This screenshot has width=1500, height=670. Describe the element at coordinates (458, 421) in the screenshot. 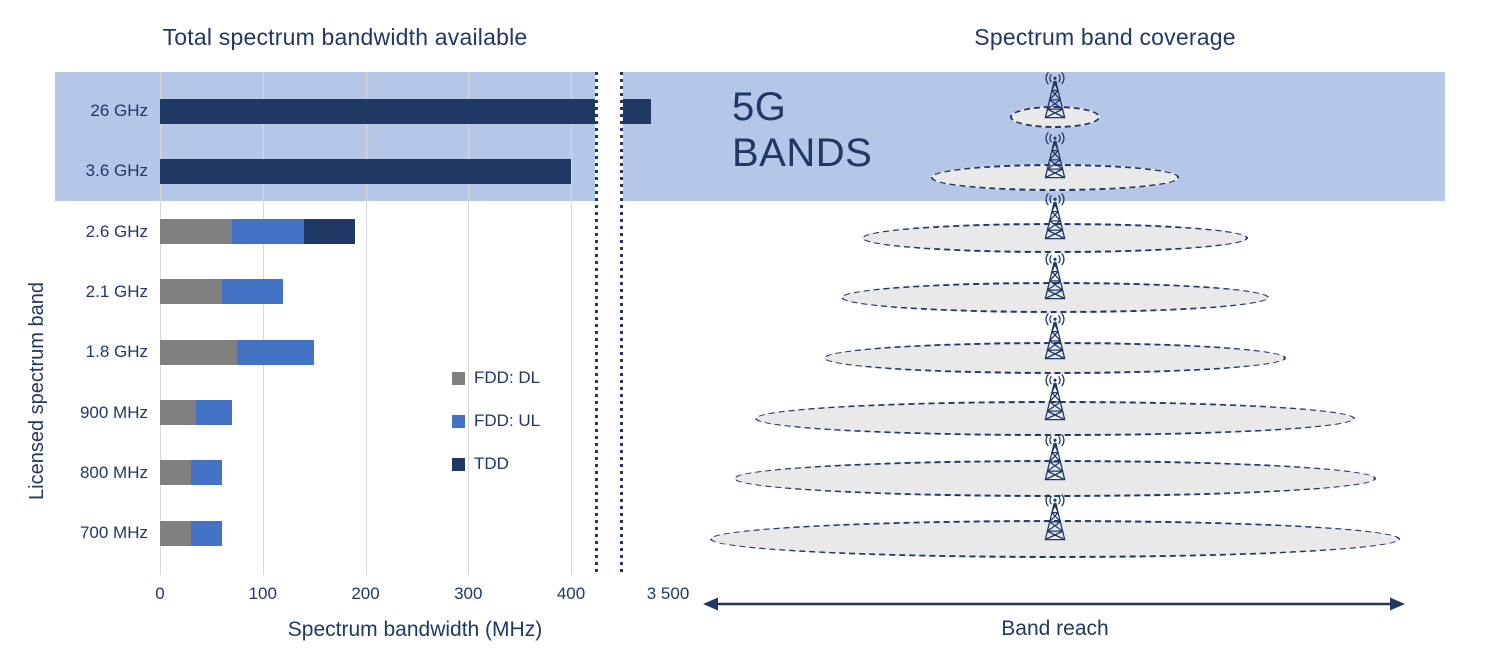

I see `legend-swatch-fdd-ul` at that location.